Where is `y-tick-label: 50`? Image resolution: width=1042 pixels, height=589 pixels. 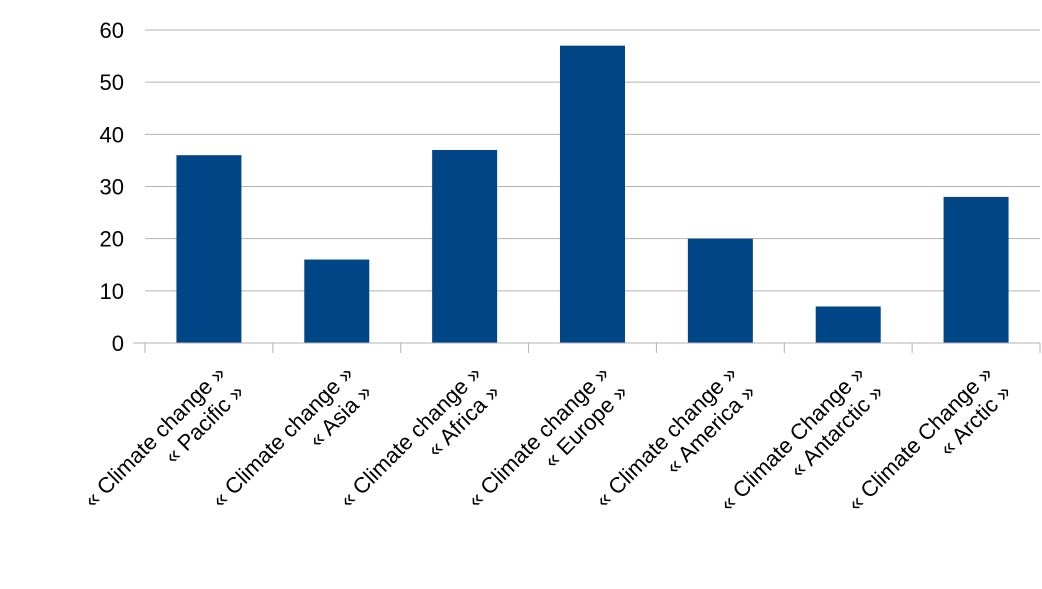
y-tick-label: 50 is located at coordinates (112, 82).